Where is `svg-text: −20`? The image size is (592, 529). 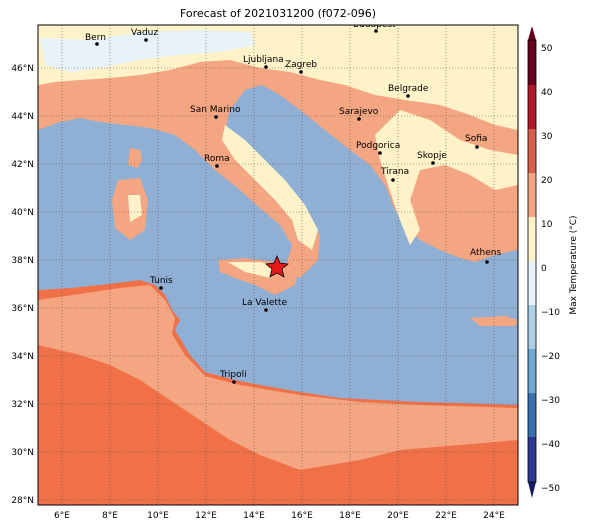
svg-text: −20 is located at coordinates (550, 357).